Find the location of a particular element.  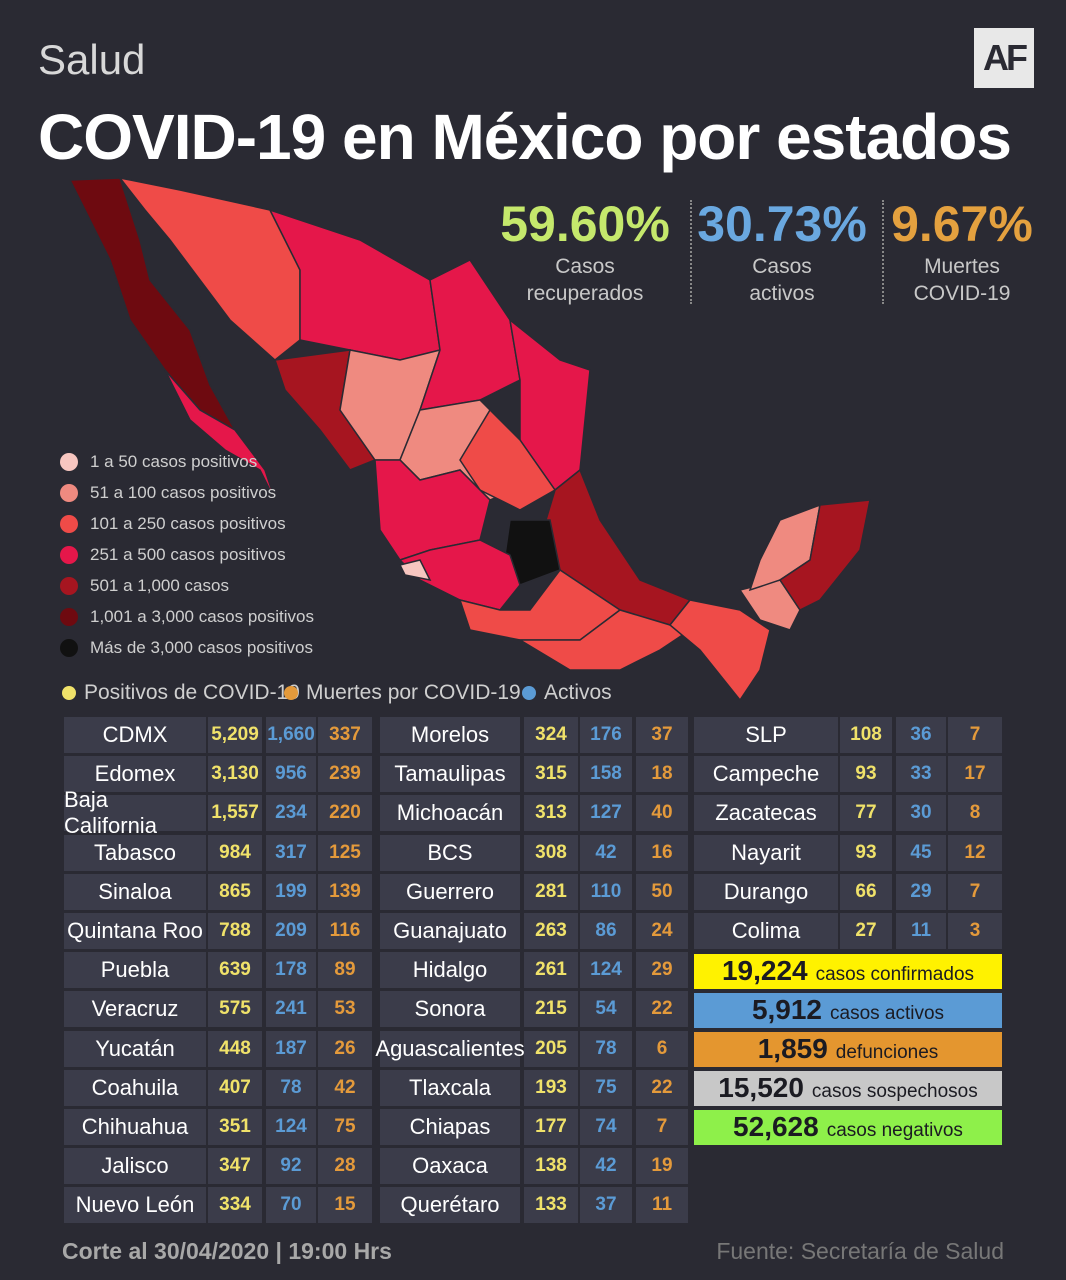

table-number: 7 is located at coordinates (975, 735).